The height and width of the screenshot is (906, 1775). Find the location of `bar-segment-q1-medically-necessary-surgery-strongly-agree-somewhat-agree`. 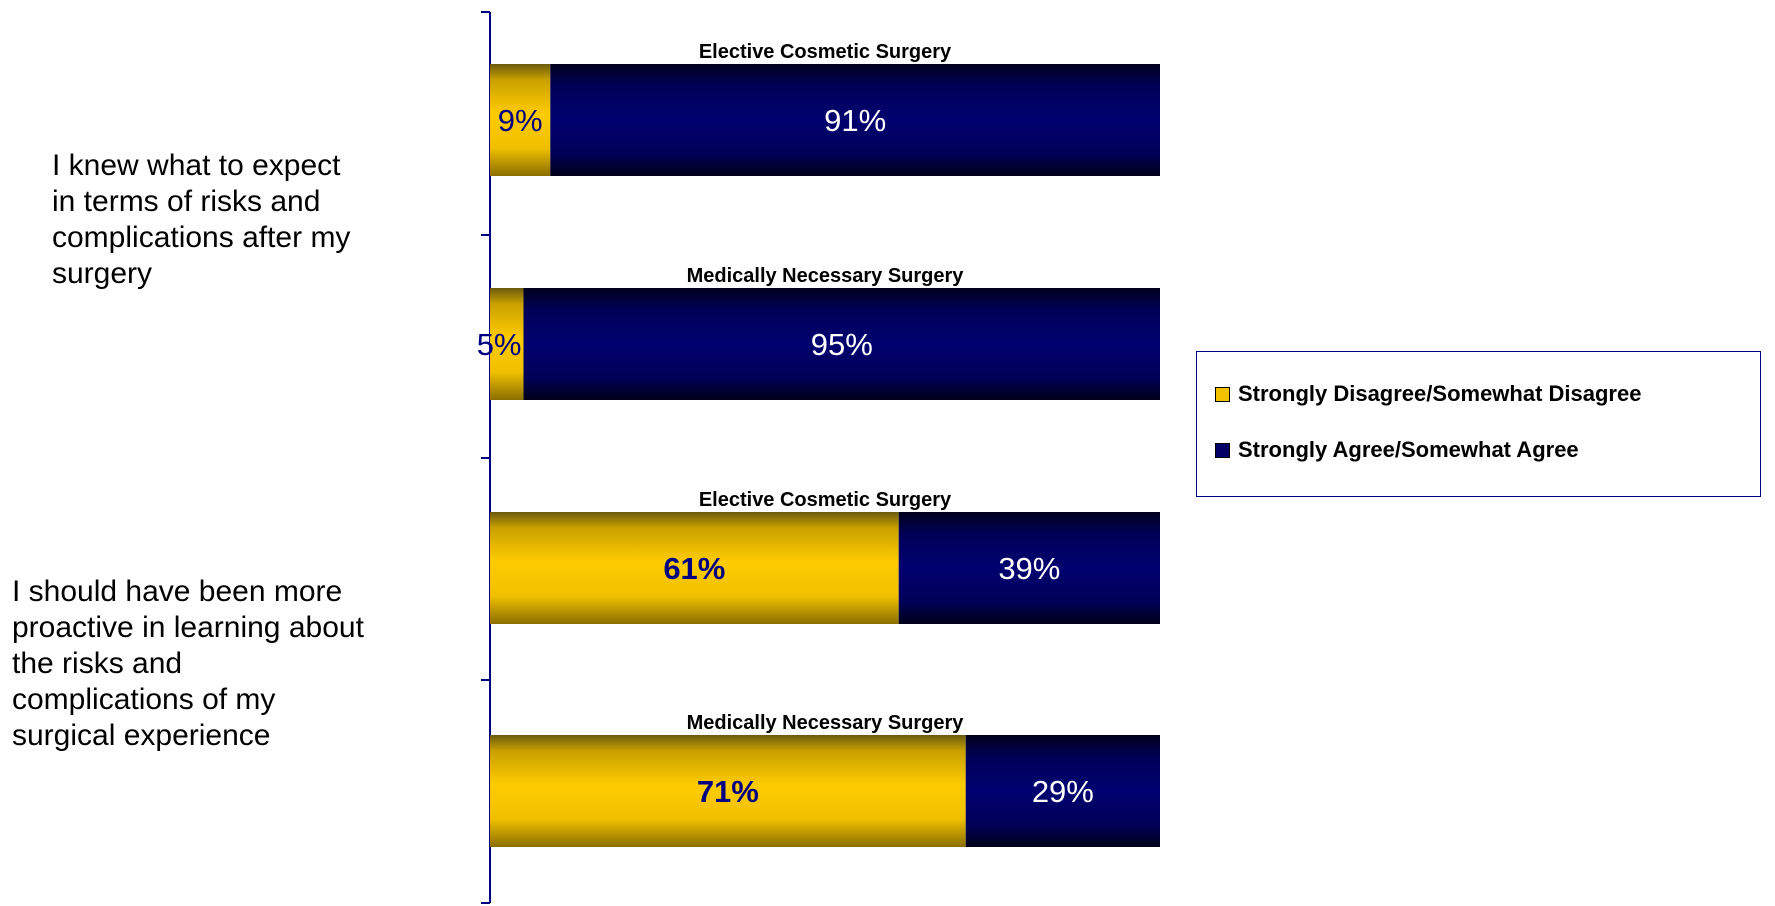

bar-segment-q1-medically-necessary-surgery-strongly-agree-somewhat-agree is located at coordinates (841, 344).